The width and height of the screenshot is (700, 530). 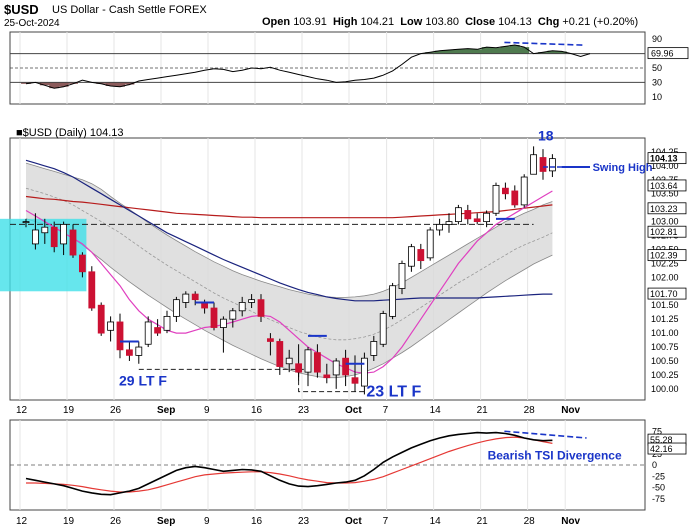 What do you see at coordinates (600, 22) in the screenshot?
I see `chg-value: +0.21 (+0.20%)` at bounding box center [600, 22].